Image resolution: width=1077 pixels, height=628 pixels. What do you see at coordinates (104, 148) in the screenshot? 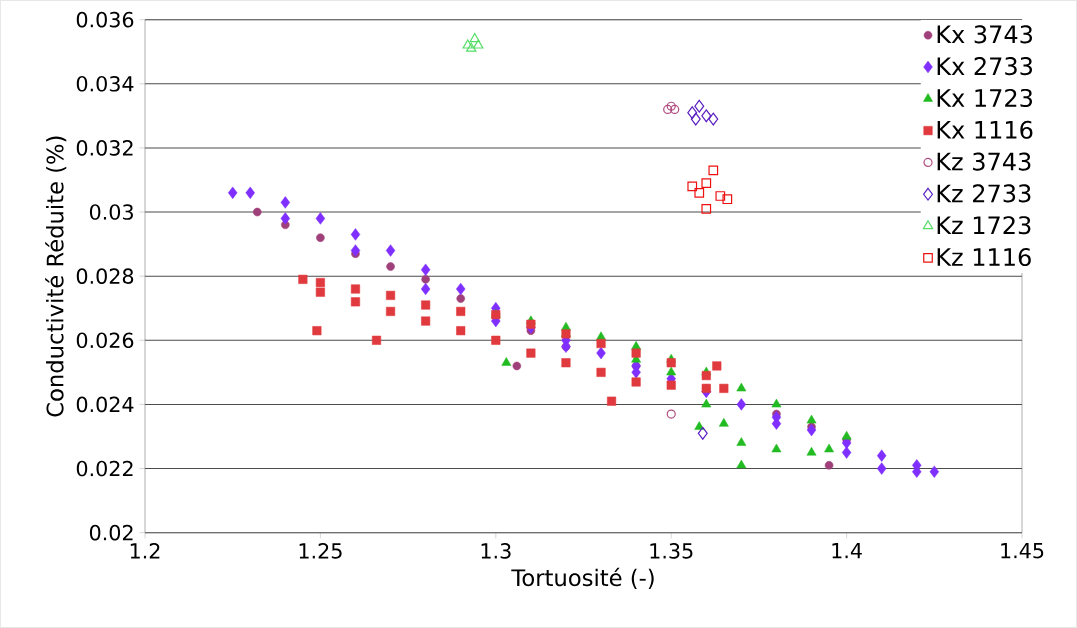
I see `y-tick-label: 0.032` at bounding box center [104, 148].